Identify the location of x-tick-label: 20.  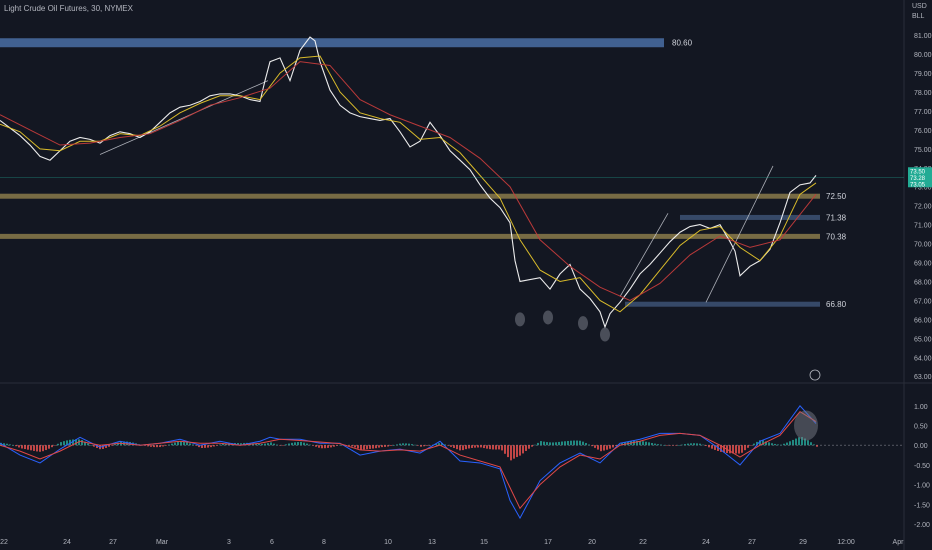
(592, 542).